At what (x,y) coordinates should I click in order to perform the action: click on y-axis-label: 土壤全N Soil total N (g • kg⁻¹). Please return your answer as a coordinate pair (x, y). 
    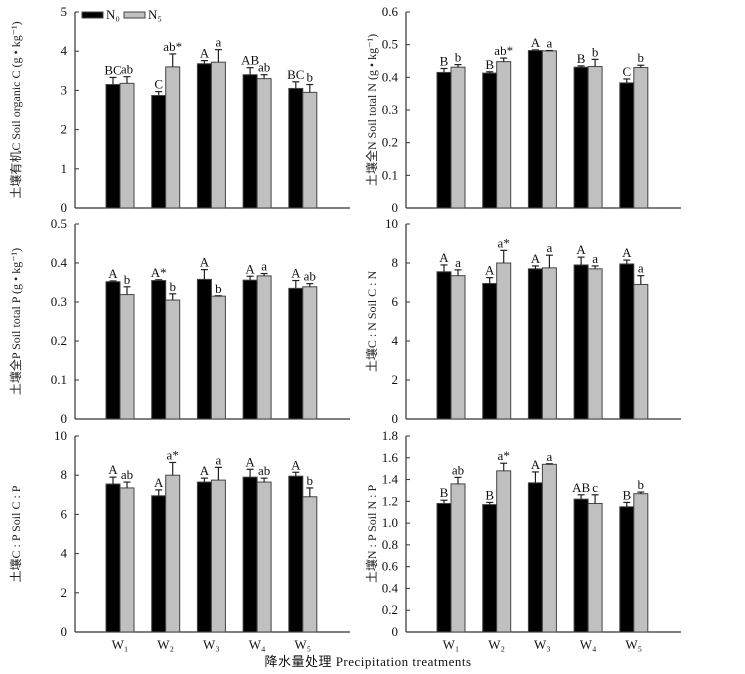
    Looking at the image, I should click on (371, 110).